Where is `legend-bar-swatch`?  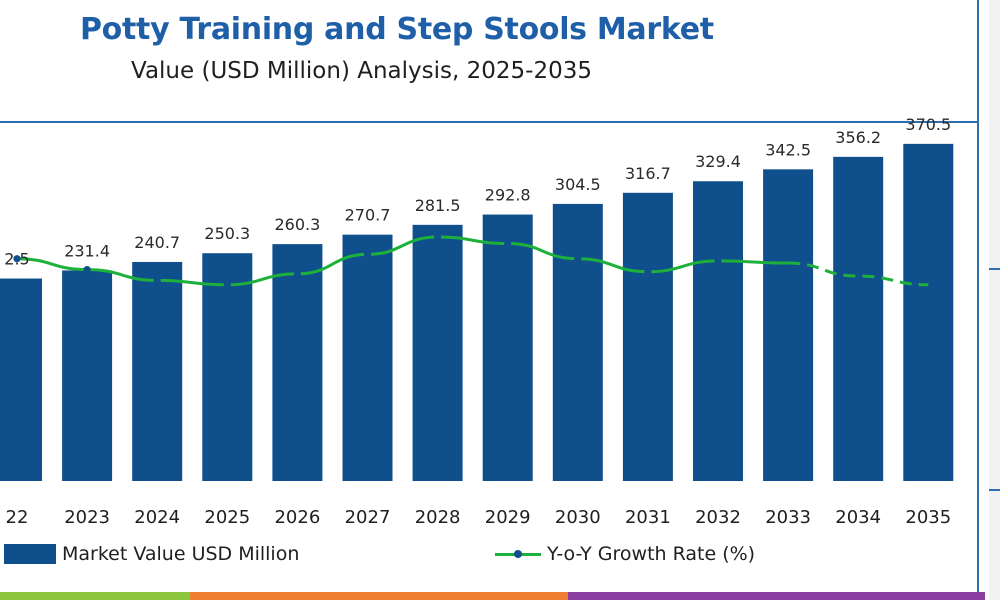 legend-bar-swatch is located at coordinates (30, 554).